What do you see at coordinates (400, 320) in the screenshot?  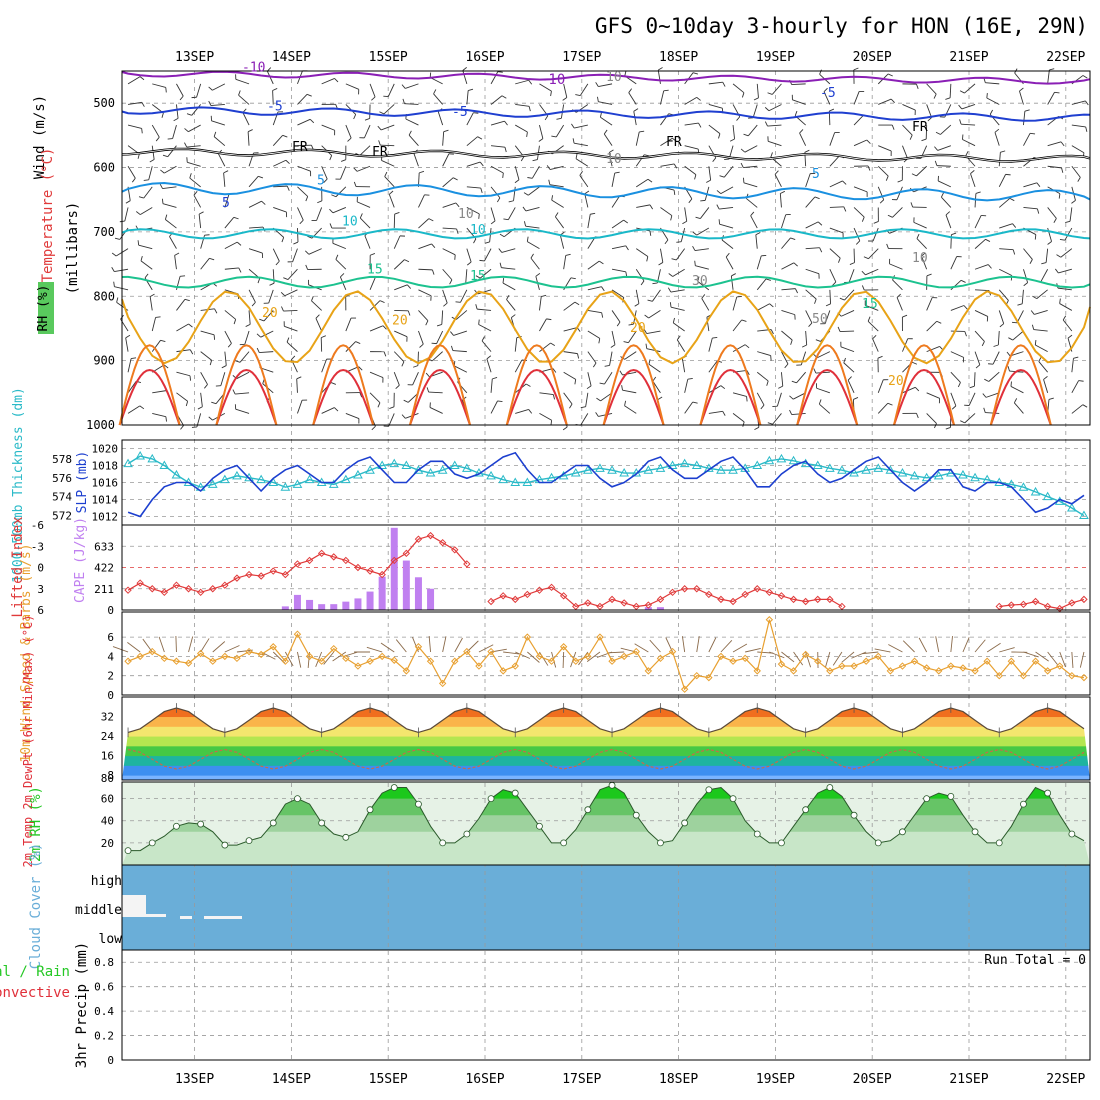 I see `isotherm-label: 20` at bounding box center [400, 320].